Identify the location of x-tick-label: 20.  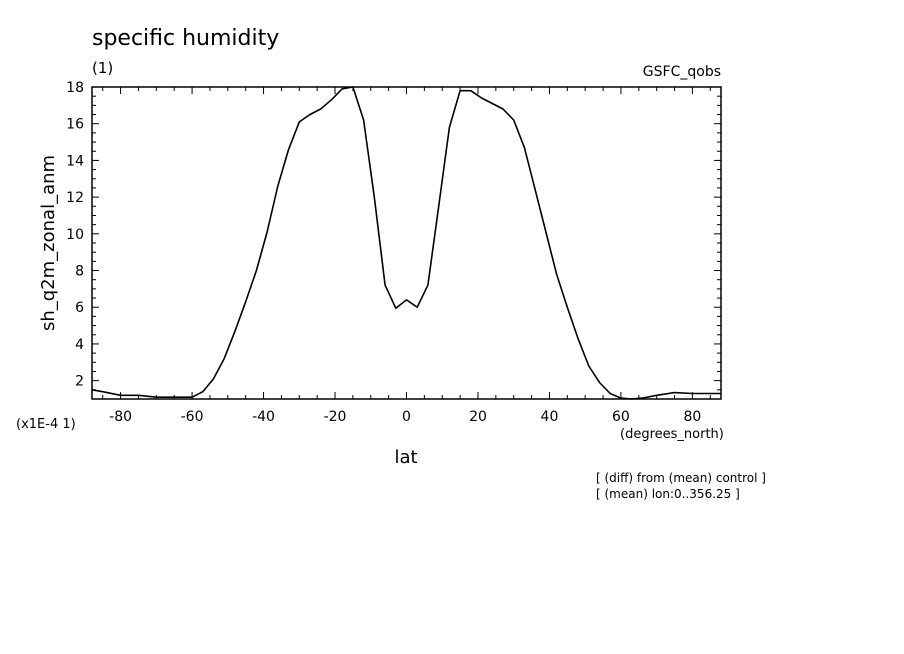
(478, 417).